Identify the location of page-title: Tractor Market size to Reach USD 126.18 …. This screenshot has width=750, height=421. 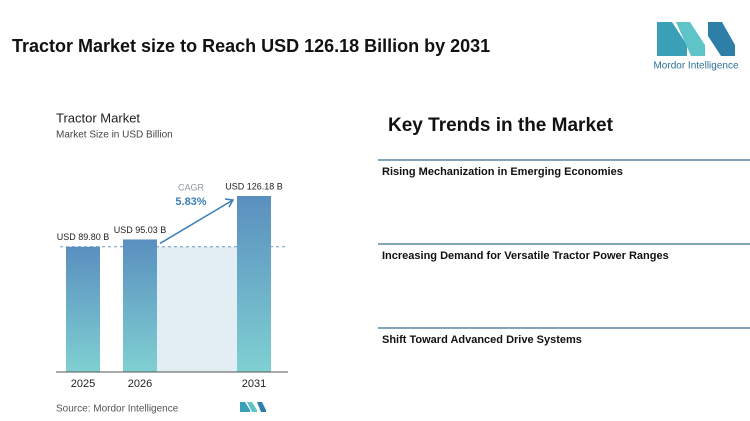
(251, 46).